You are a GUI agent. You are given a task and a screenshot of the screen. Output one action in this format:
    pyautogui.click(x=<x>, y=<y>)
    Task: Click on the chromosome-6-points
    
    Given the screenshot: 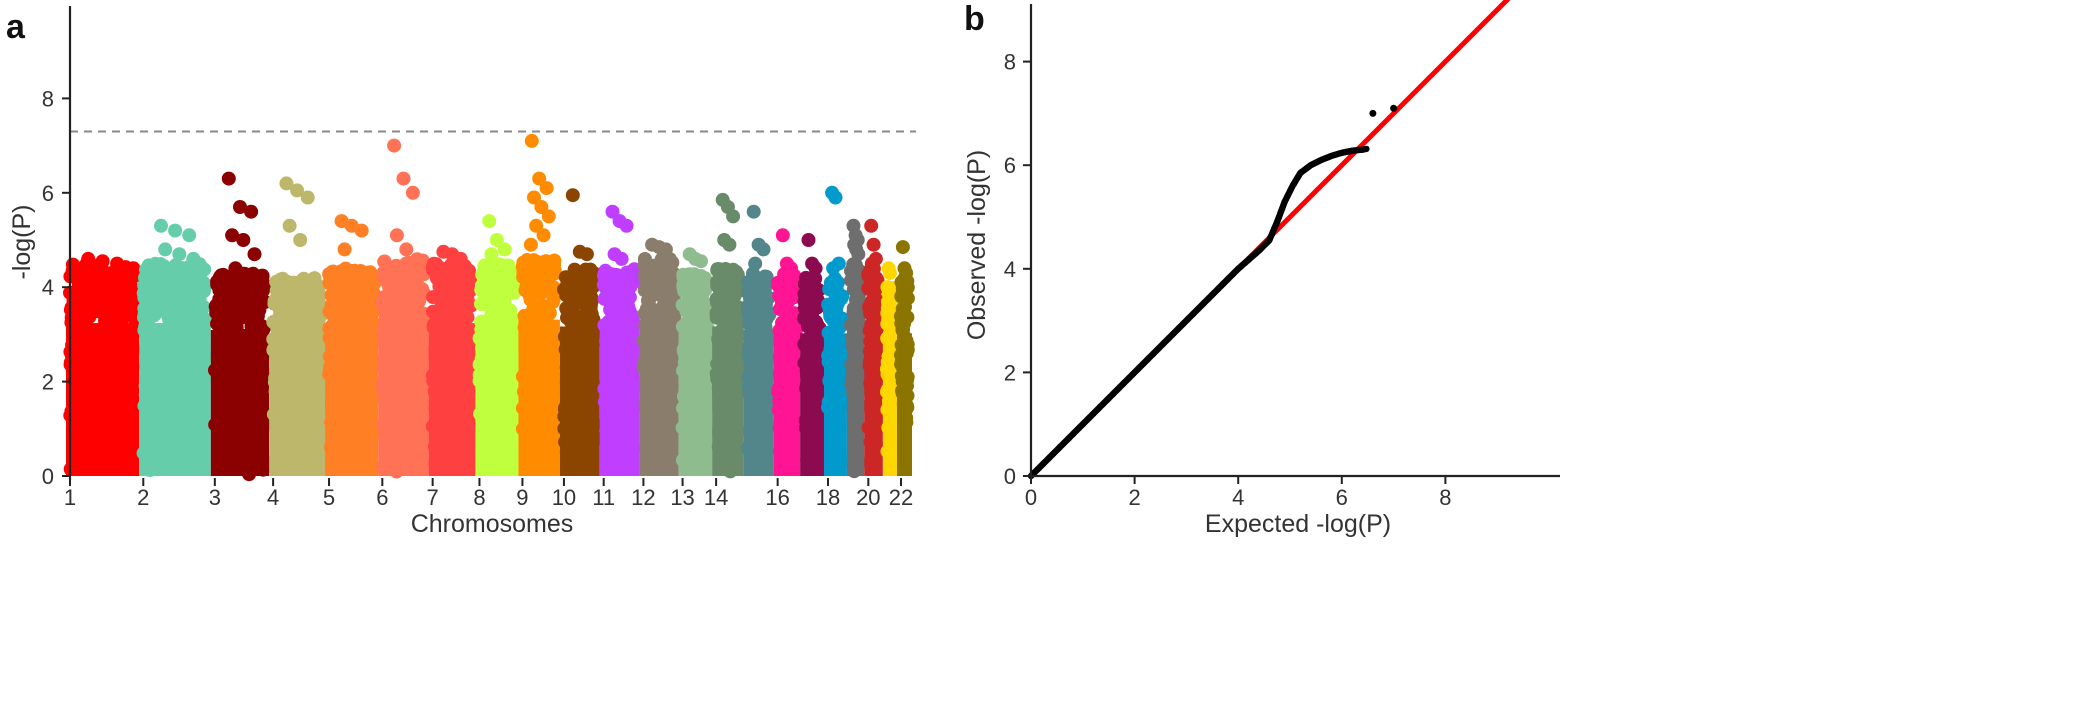 What is the action you would take?
    pyautogui.click(x=403, y=308)
    